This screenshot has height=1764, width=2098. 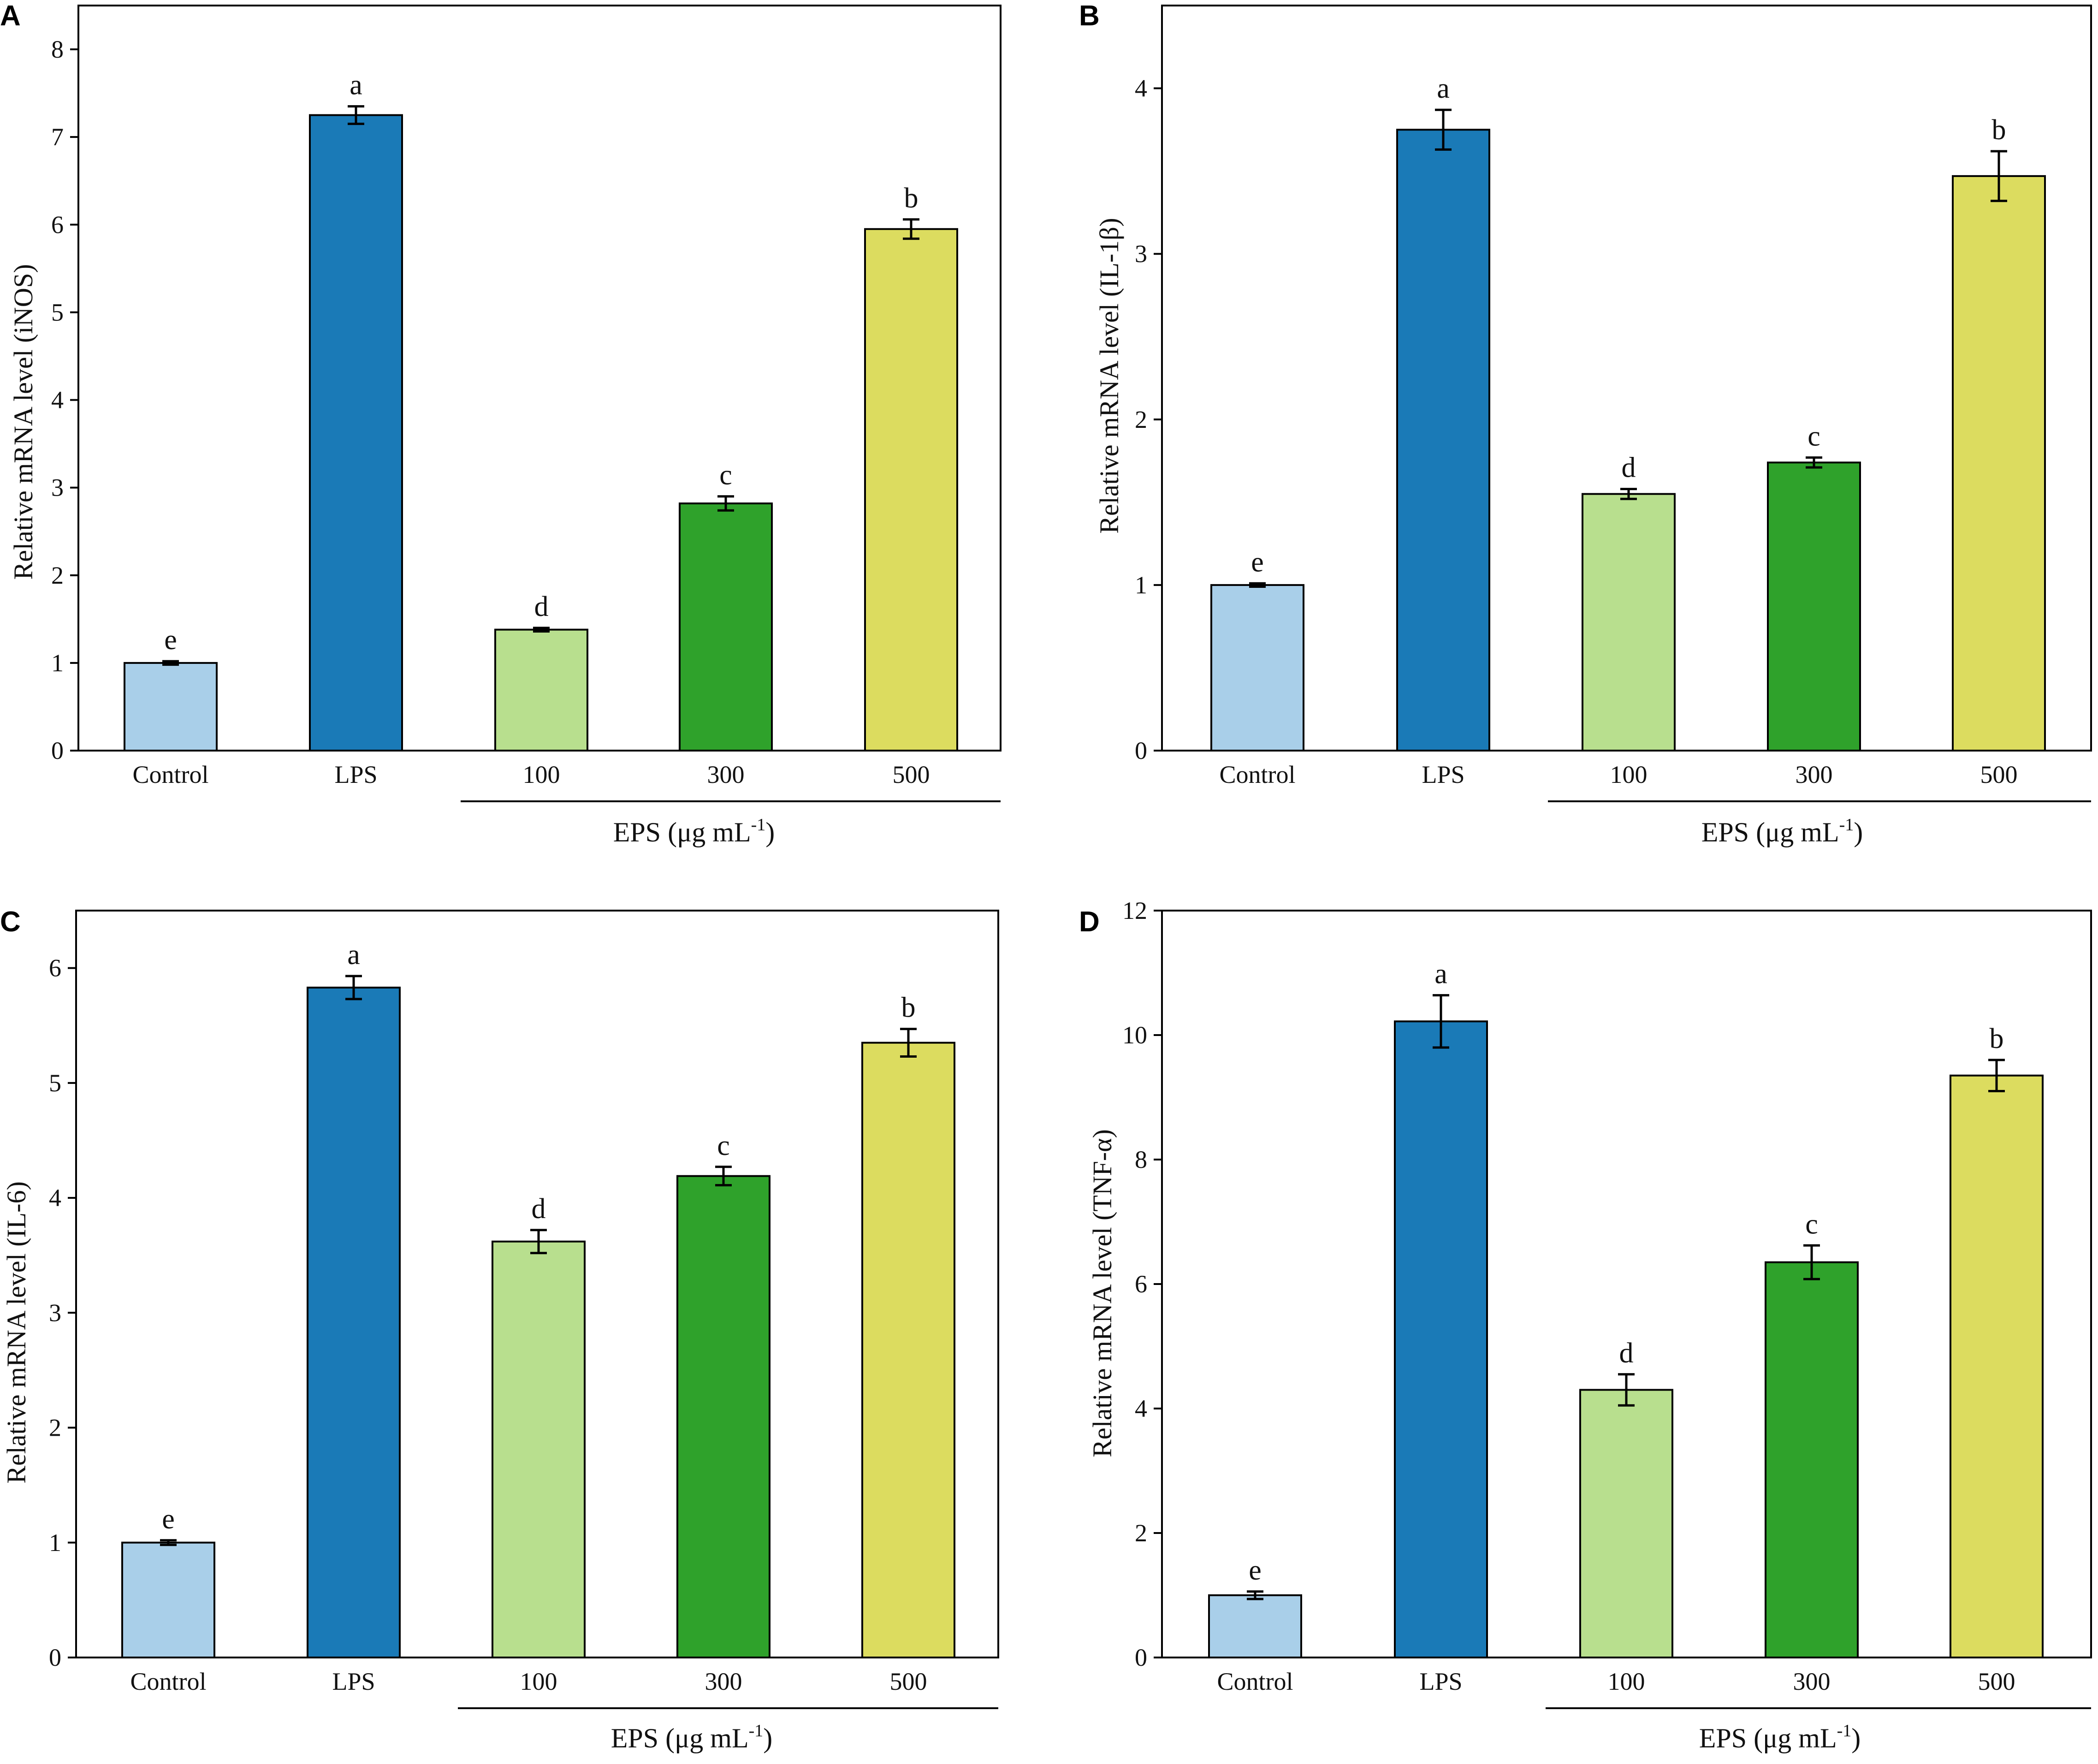 I want to click on y-tick-label: 7, so click(x=57, y=137).